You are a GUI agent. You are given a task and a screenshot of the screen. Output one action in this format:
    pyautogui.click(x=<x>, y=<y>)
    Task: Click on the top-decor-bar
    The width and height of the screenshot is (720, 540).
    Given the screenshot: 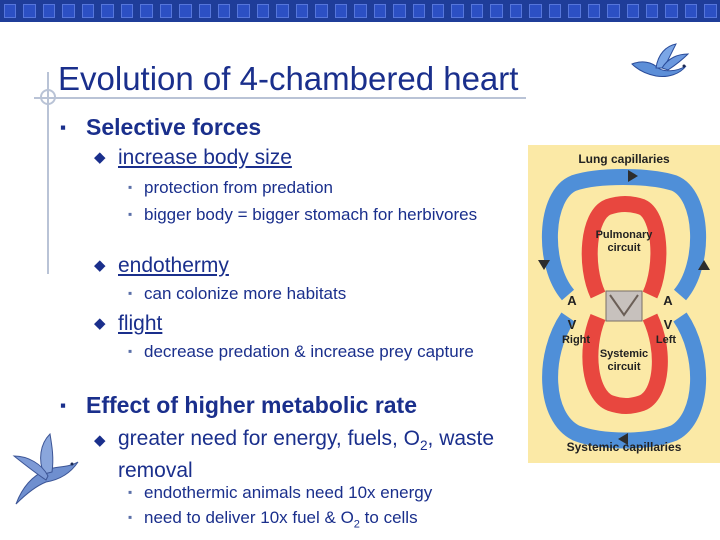 What is the action you would take?
    pyautogui.click(x=360, y=11)
    